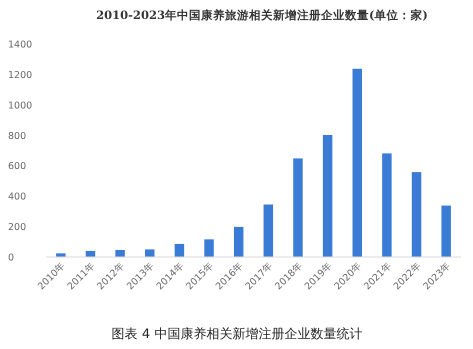 This screenshot has width=473, height=349. Describe the element at coordinates (262, 15) in the screenshot. I see `chart-title: 2010-2023年中国康养旅游相关新增注册企业数量(单位：家)` at that location.